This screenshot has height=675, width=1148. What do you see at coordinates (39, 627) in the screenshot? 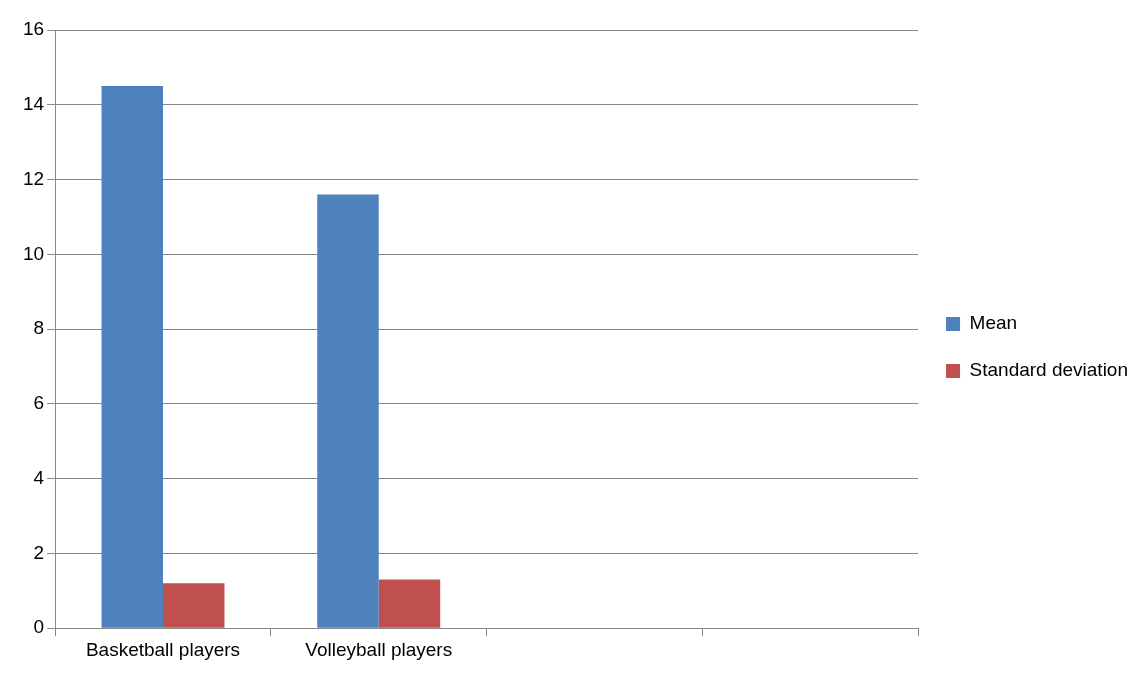
I see `y-tick-label: 0` at bounding box center [39, 627].